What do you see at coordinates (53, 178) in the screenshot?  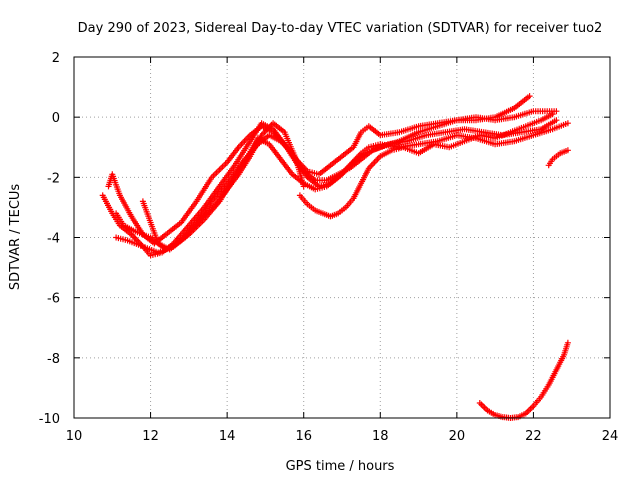 I see `y-tick-label: -2` at bounding box center [53, 178].